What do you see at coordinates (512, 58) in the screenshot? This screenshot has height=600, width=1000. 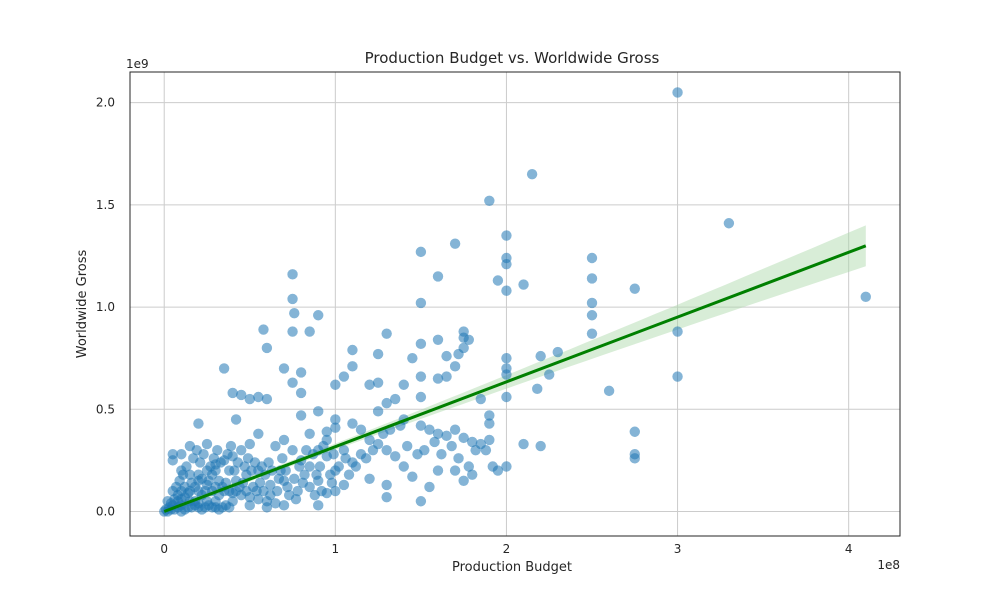 I see `chart-title: Production Budget vs. Worldwide Gross` at bounding box center [512, 58].